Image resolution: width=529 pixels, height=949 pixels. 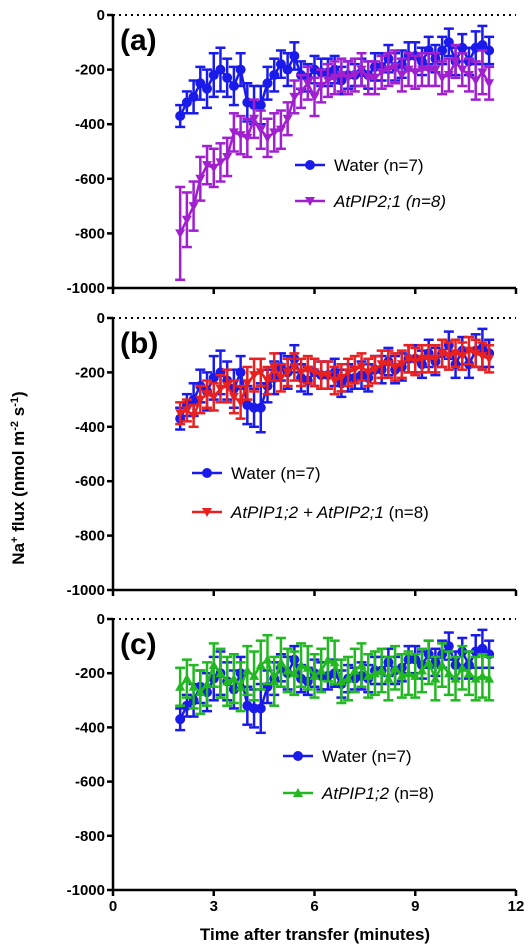 I want to click on x-tick-label: 9, so click(x=415, y=906).